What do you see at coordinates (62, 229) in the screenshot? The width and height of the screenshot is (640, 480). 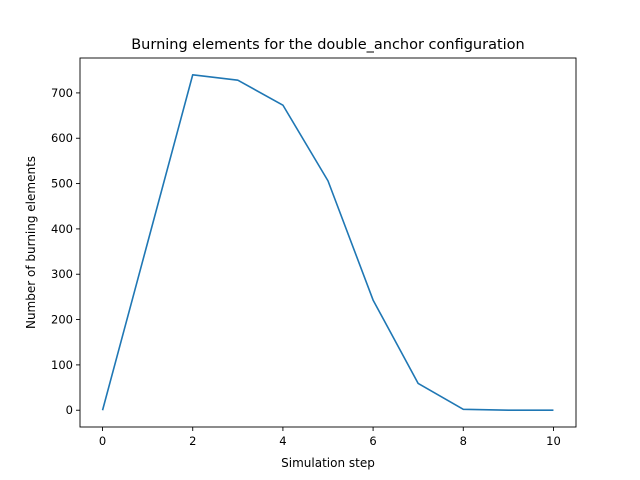 I see `y-tick-label: 400` at bounding box center [62, 229].